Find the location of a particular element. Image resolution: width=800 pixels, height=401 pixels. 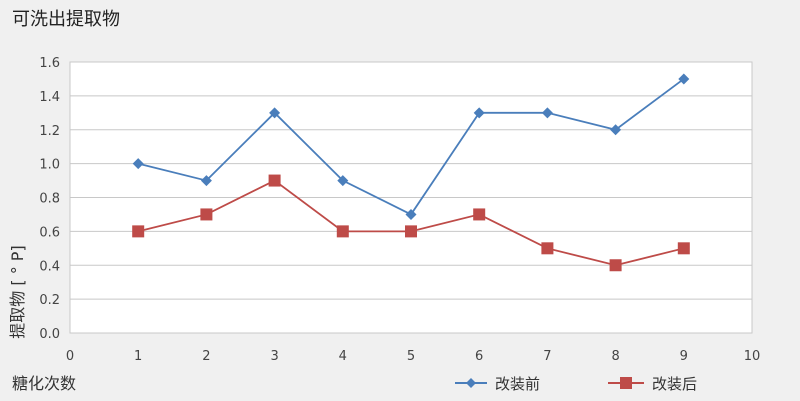

chart-title: 可洗出提取物 is located at coordinates (66, 19).